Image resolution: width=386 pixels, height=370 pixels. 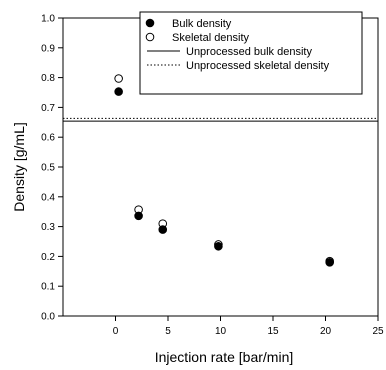 I want to click on y-tick-label: 0.8, so click(x=48, y=78).